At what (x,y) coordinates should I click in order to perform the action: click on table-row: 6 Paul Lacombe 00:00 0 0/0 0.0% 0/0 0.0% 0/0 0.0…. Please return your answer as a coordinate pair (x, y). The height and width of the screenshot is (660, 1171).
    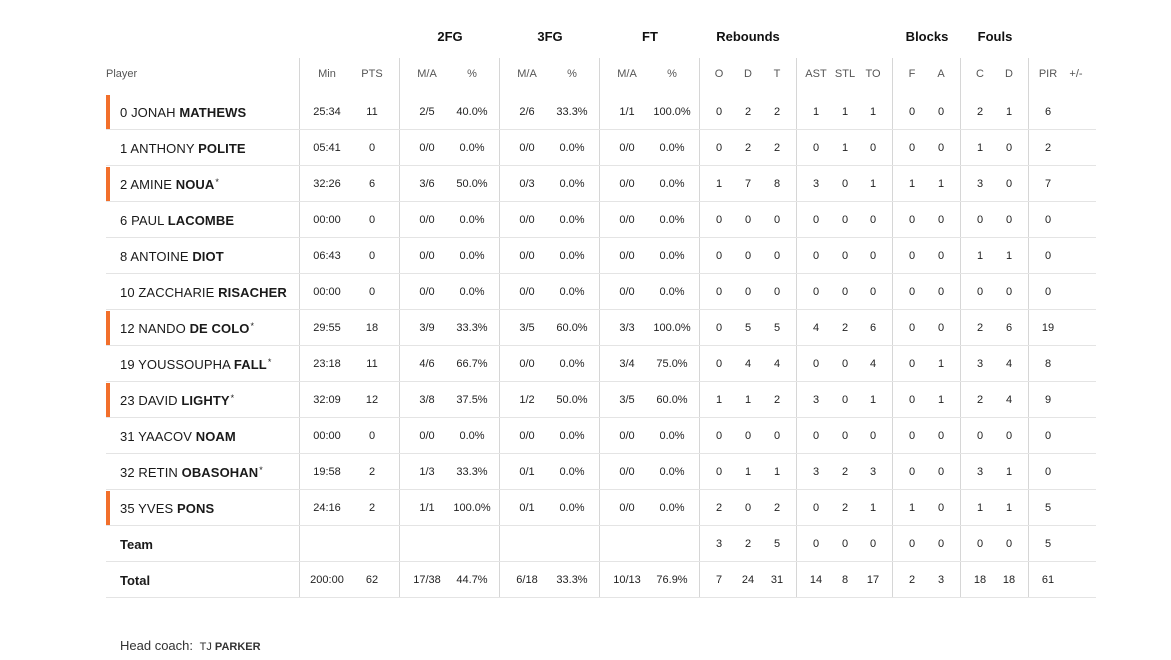
    Looking at the image, I should click on (601, 220).